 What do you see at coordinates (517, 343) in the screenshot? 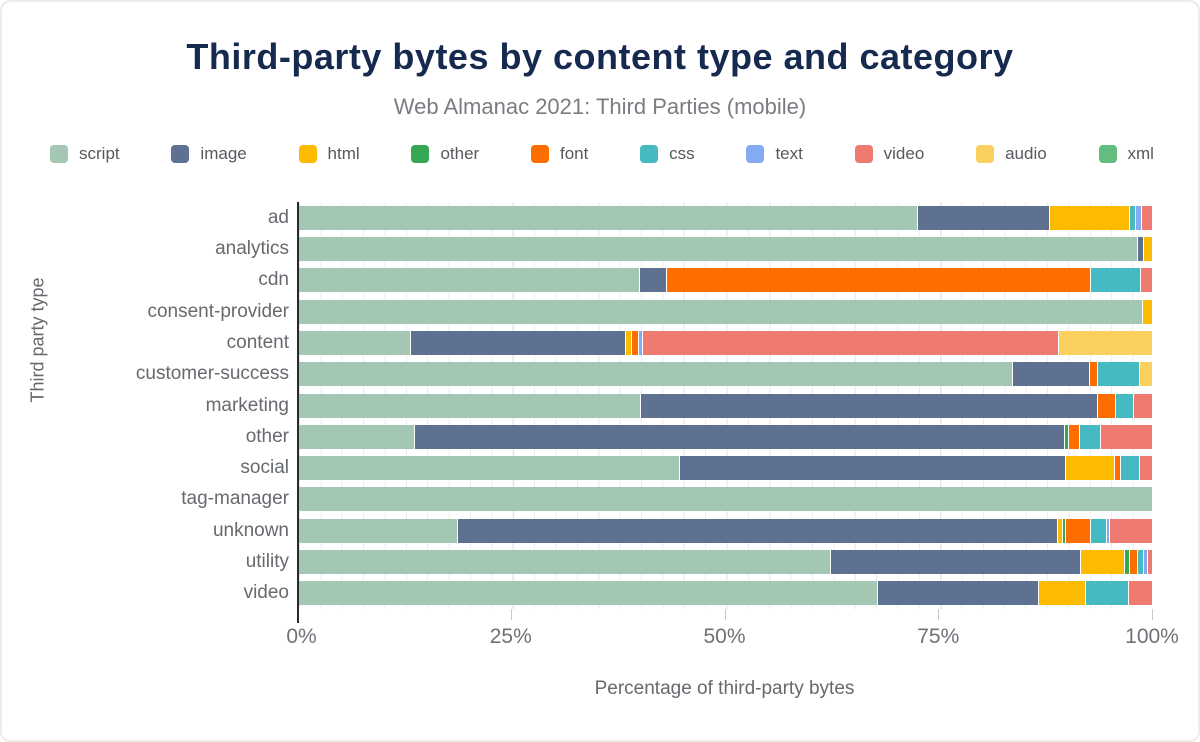
I see `bar-segment-content-image` at bounding box center [517, 343].